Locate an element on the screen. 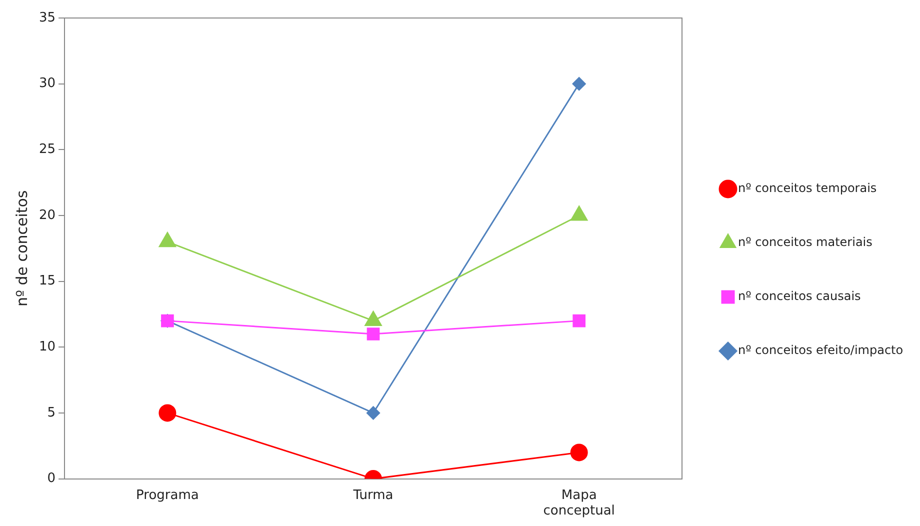 This screenshot has width=920, height=526. y-tick-label: 0 is located at coordinates (51, 478).